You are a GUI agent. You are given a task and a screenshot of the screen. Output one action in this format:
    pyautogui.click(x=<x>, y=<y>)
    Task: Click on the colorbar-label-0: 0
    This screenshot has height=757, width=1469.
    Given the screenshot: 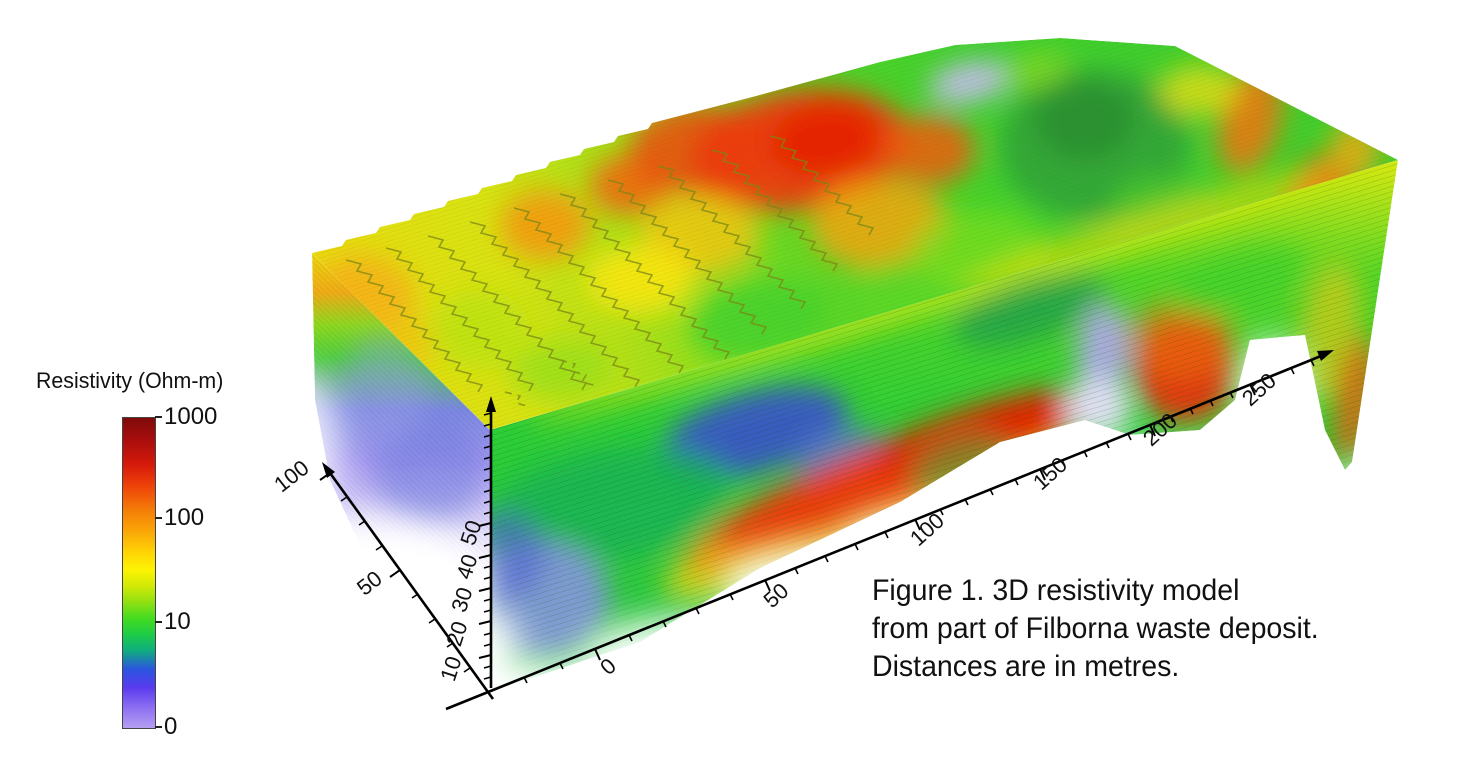 What is the action you would take?
    pyautogui.click(x=171, y=726)
    